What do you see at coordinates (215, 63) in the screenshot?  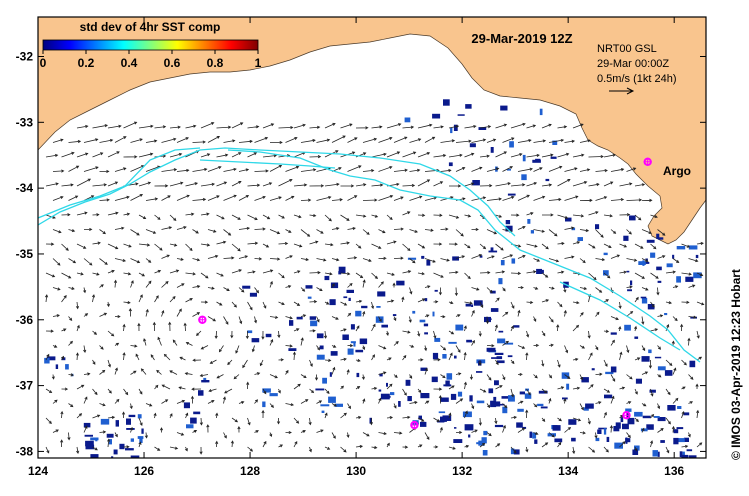 I see `colorbar-tick-label: 0.8` at bounding box center [215, 63].